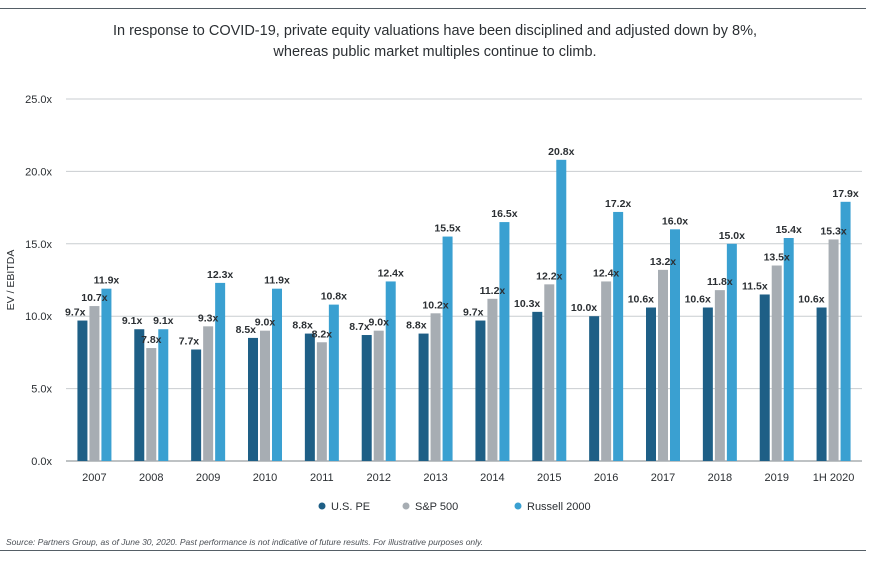  Describe the element at coordinates (423, 397) in the screenshot. I see `bar-u-s-pe-2013` at that location.